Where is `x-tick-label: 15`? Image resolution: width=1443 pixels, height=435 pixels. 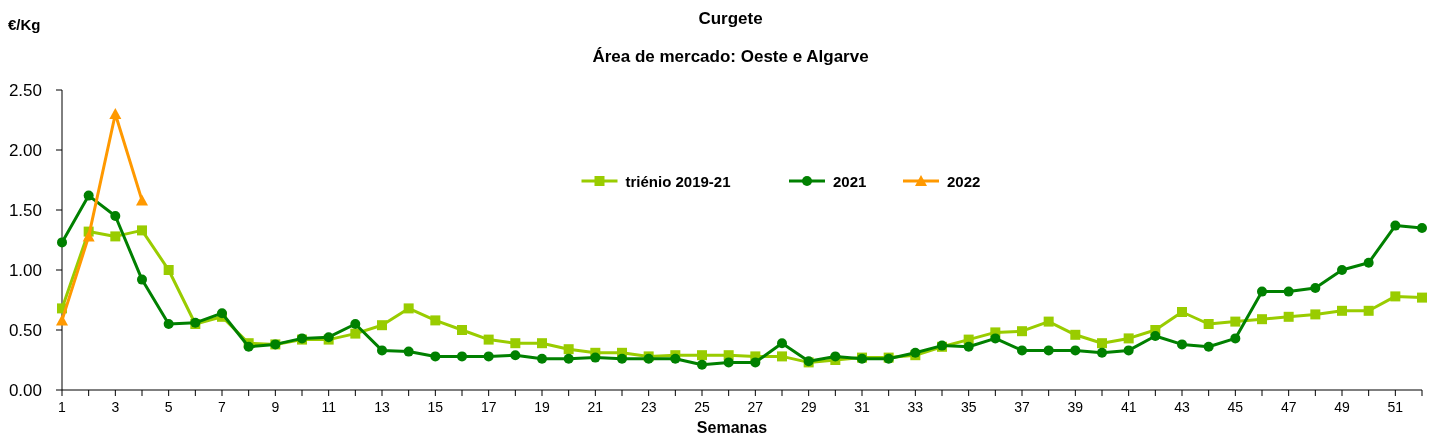 x-tick-label: 15 is located at coordinates (435, 407).